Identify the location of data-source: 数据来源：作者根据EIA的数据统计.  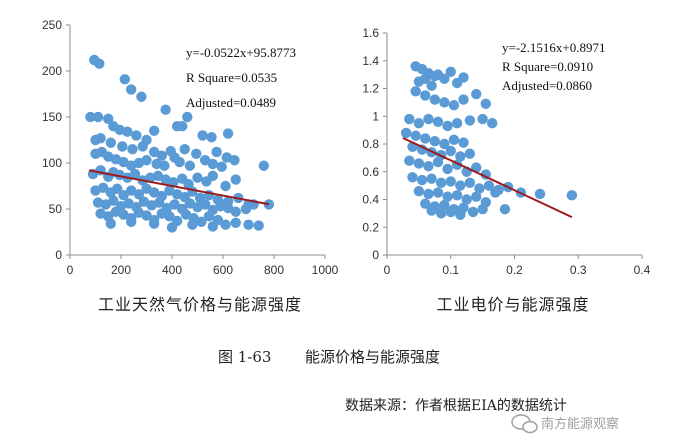
(456, 406).